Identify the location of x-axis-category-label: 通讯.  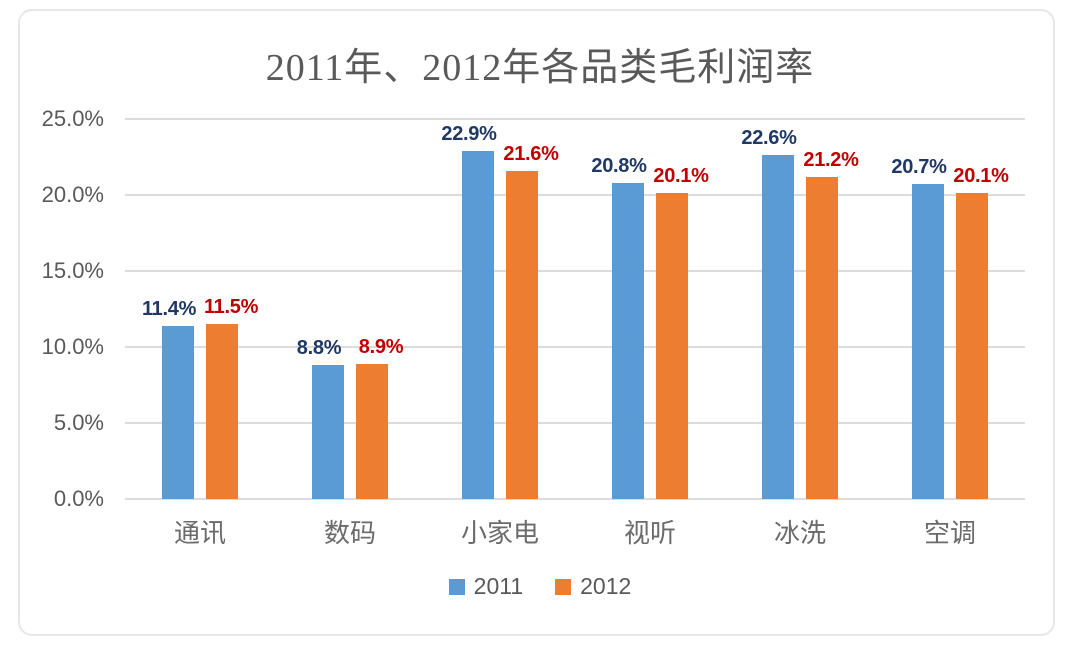
(199, 533).